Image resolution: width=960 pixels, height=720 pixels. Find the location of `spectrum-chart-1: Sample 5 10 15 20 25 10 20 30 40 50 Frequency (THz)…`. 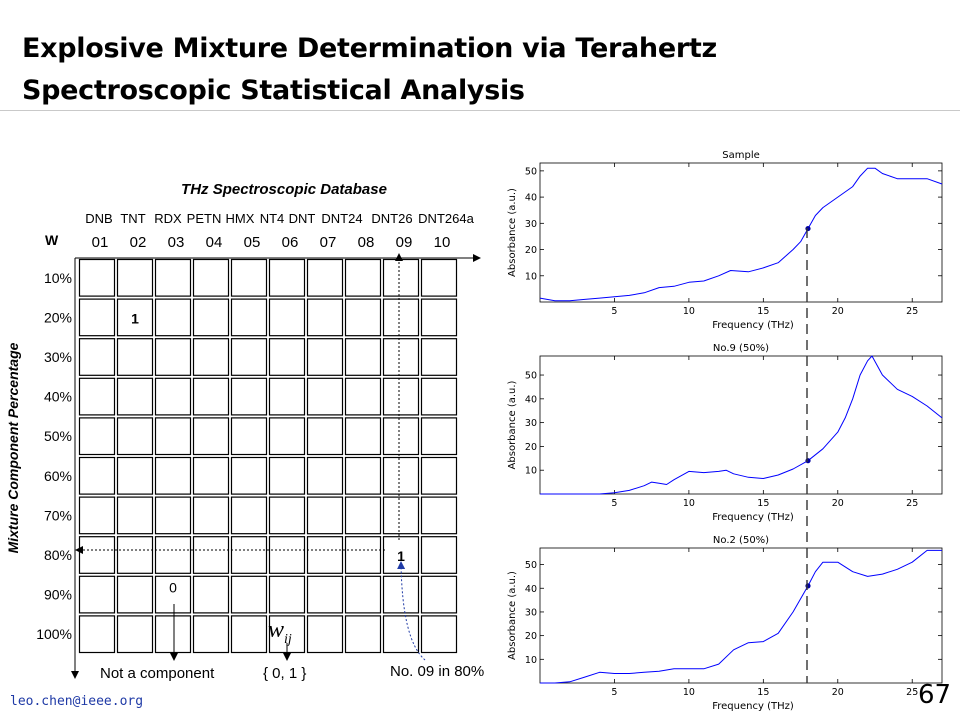

spectrum-chart-1: Sample 5 10 15 20 25 10 20 30 40 50 Frequency (THz)… is located at coordinates (725, 240).